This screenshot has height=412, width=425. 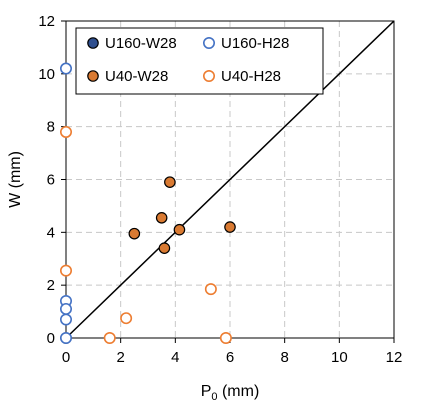 What do you see at coordinates (394, 357) in the screenshot?
I see `x-tick-label-12: 12` at bounding box center [394, 357].